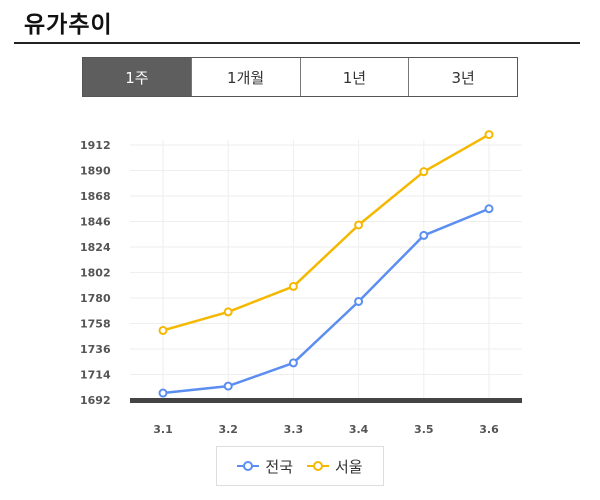 This screenshot has height=500, width=600. I want to click on legend-label-seoul: 서울, so click(349, 466).